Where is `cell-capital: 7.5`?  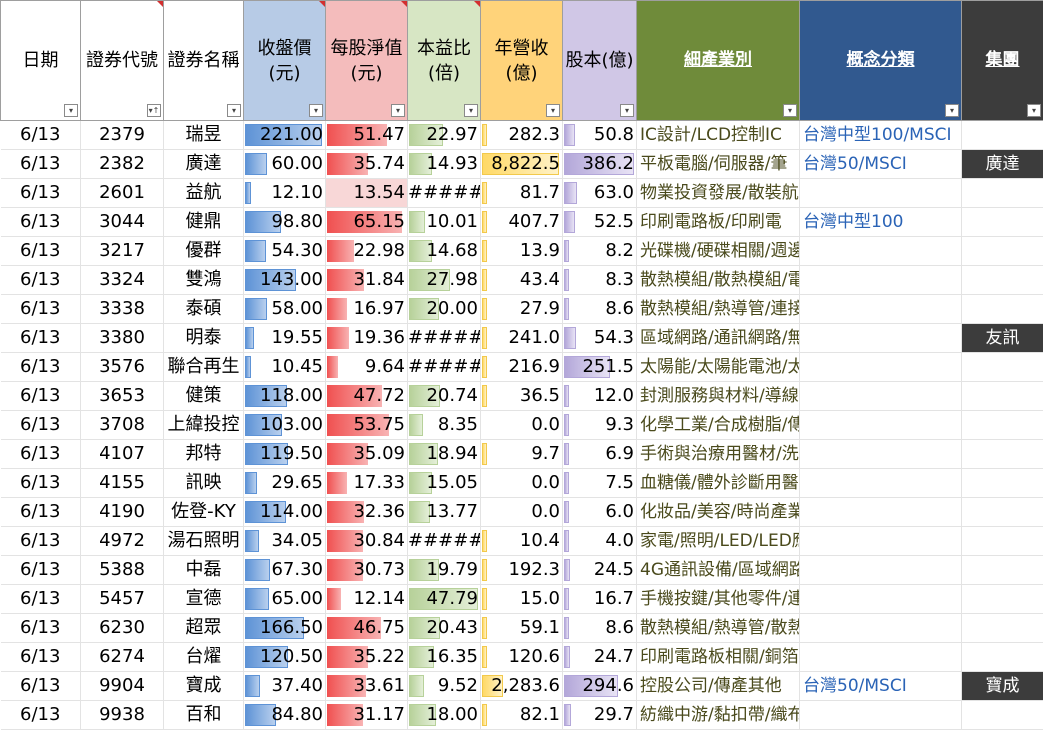
cell-capital: 7.5 is located at coordinates (600, 483).